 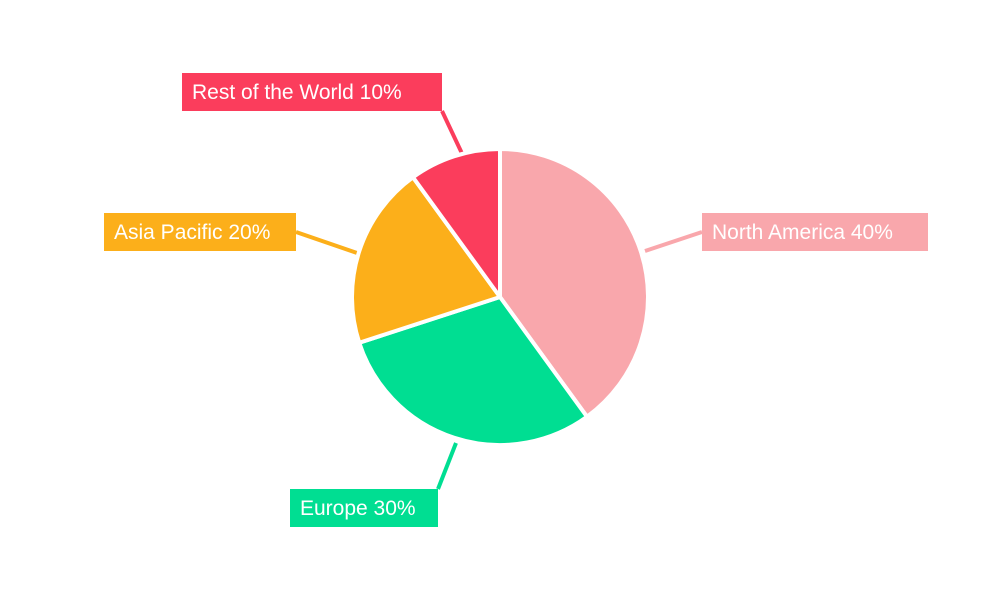 What do you see at coordinates (192, 232) in the screenshot?
I see `slice-label-asia-pacific-text: Asia Pacific 20%` at bounding box center [192, 232].